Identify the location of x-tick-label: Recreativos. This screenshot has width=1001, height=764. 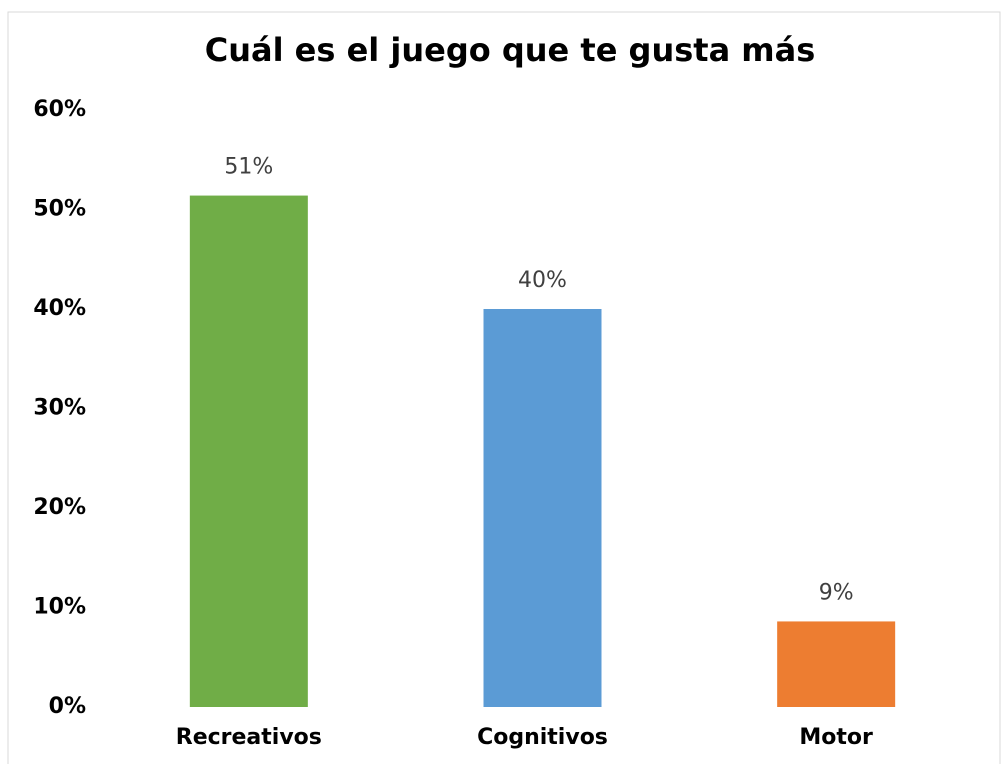
(249, 737).